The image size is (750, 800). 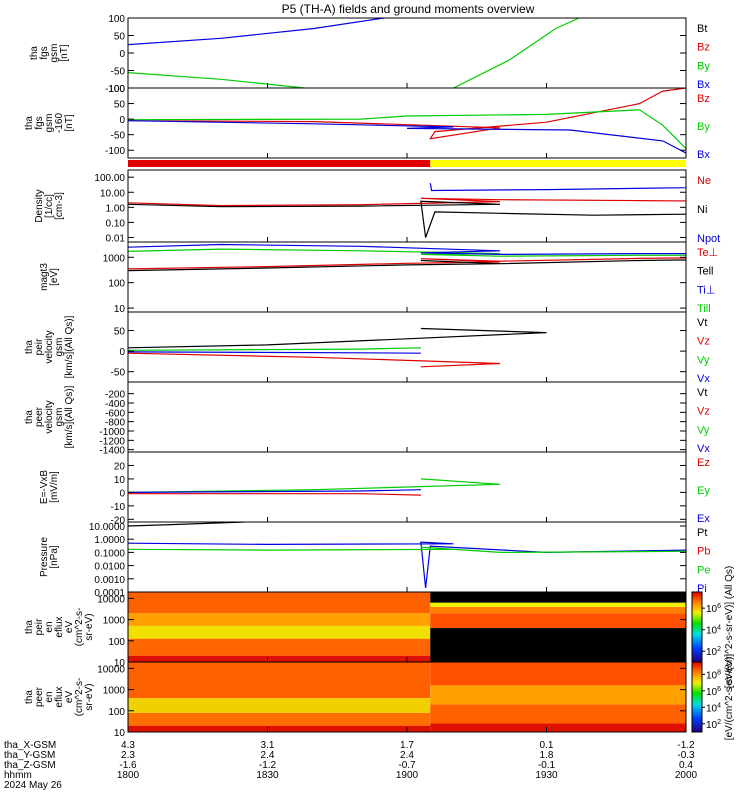 What do you see at coordinates (268, 765) in the screenshot?
I see `x-tick-value: -1.2` at bounding box center [268, 765].